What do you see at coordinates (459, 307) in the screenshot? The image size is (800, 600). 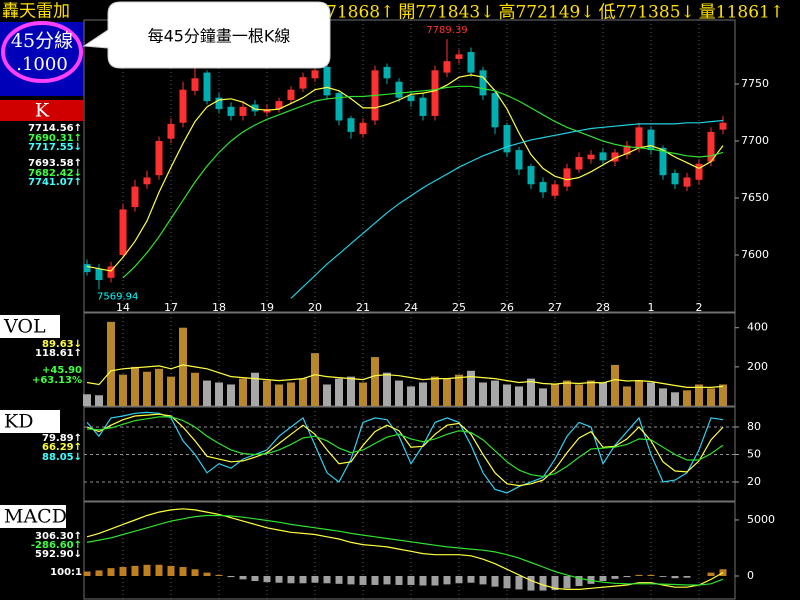 I see `x-tick-label: 25` at bounding box center [459, 307].